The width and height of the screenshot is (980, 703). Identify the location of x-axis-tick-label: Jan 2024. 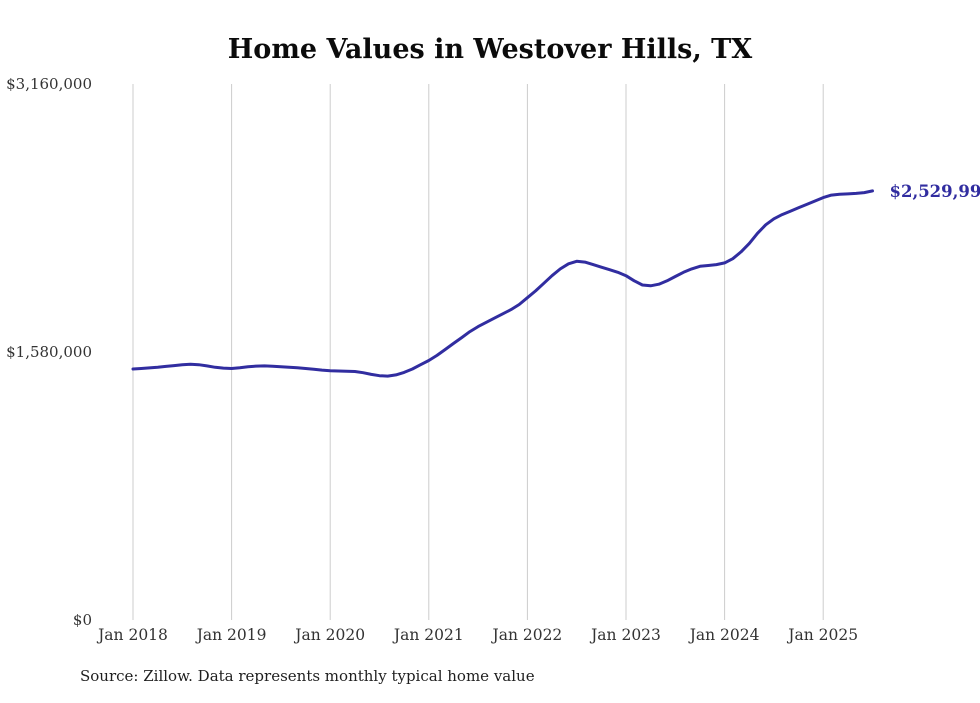
(724, 635).